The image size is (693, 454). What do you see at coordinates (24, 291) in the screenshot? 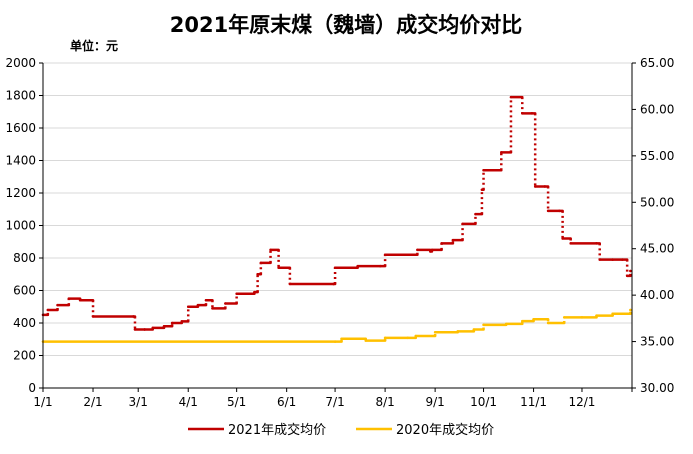
I see `y-left-tick-label: 600` at bounding box center [24, 291].